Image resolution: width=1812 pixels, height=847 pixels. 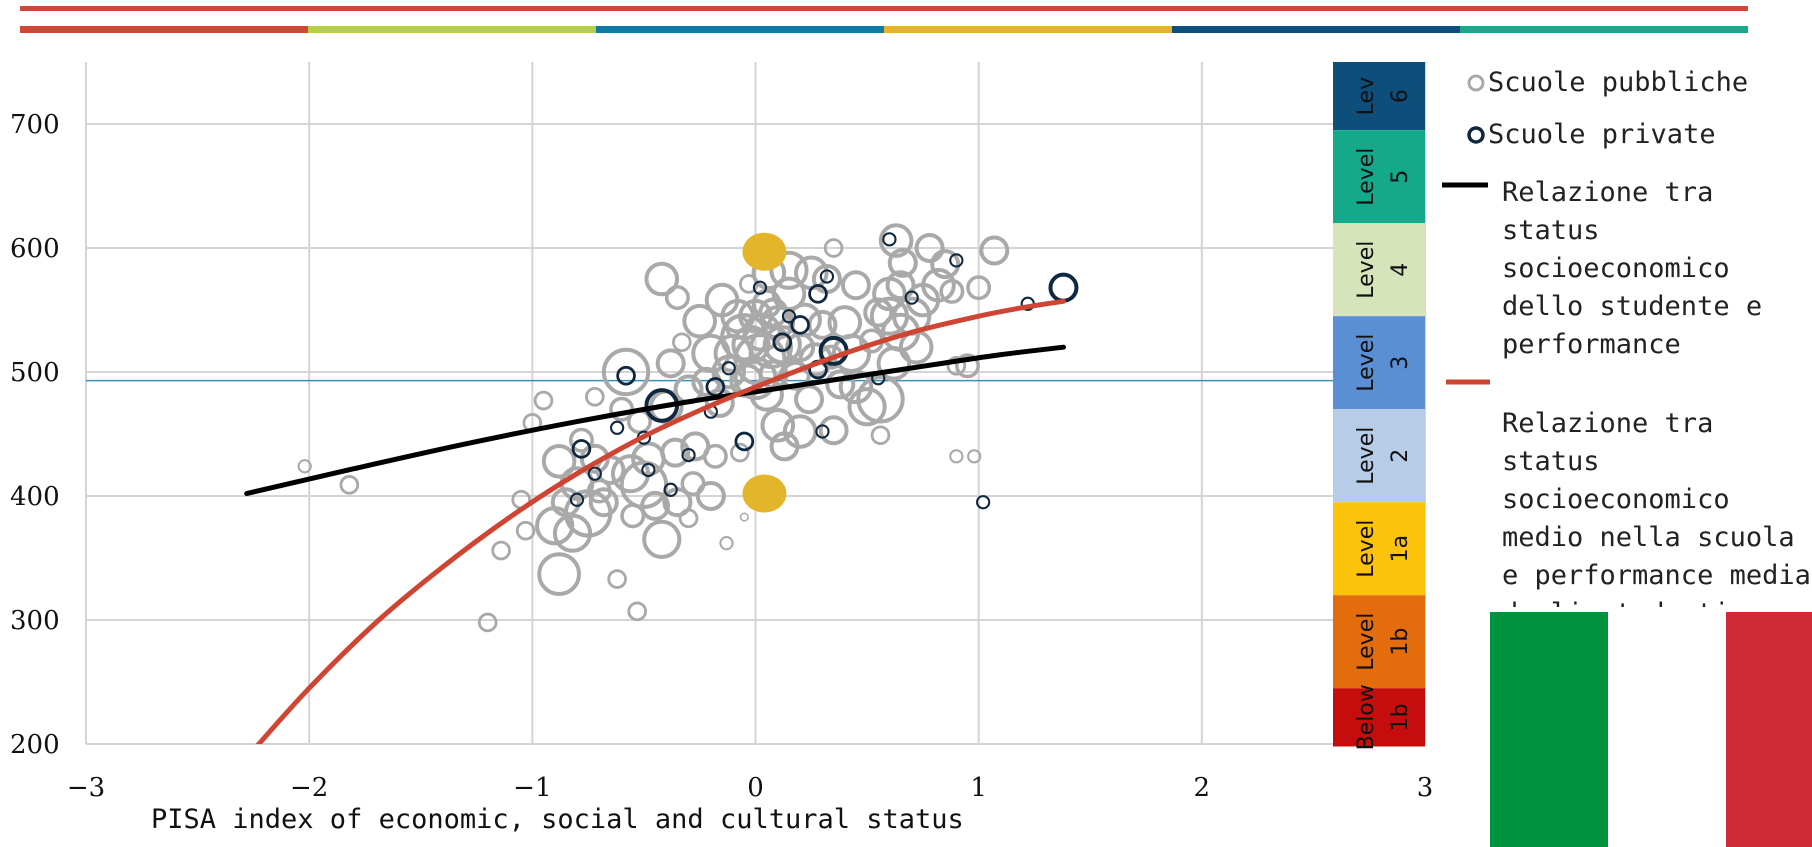 What do you see at coordinates (824, 371) in the screenshot?
I see `private-schools-points` at bounding box center [824, 371].